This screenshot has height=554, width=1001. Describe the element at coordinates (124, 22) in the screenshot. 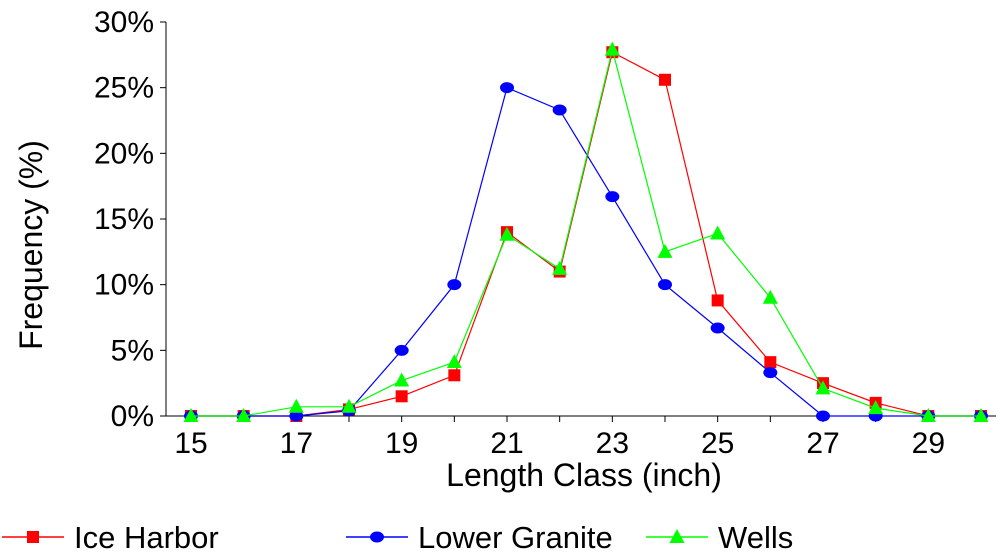

I see `y-tick-label: 30%` at that location.